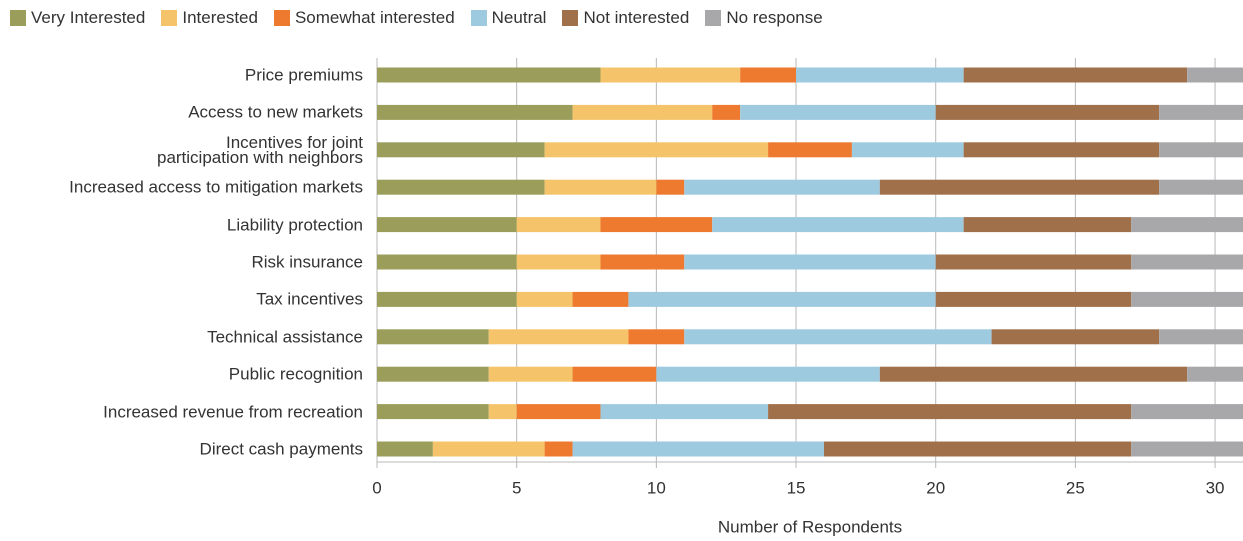 The height and width of the screenshot is (541, 1243). I want to click on legend-label: Very Interested, so click(88, 17).